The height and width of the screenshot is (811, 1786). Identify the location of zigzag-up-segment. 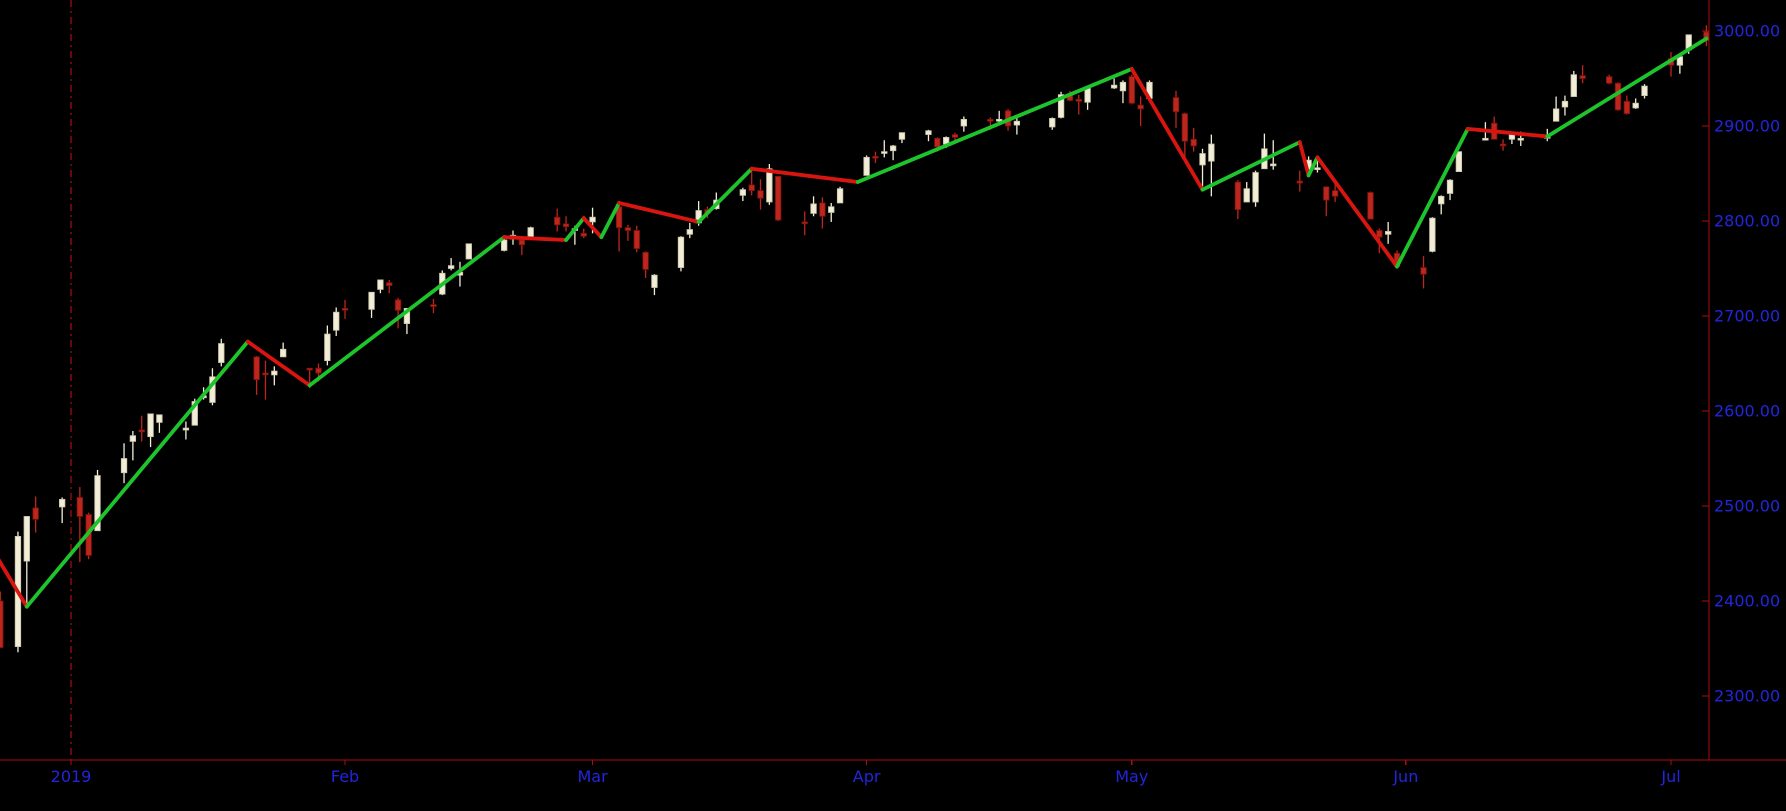
(1251, 166).